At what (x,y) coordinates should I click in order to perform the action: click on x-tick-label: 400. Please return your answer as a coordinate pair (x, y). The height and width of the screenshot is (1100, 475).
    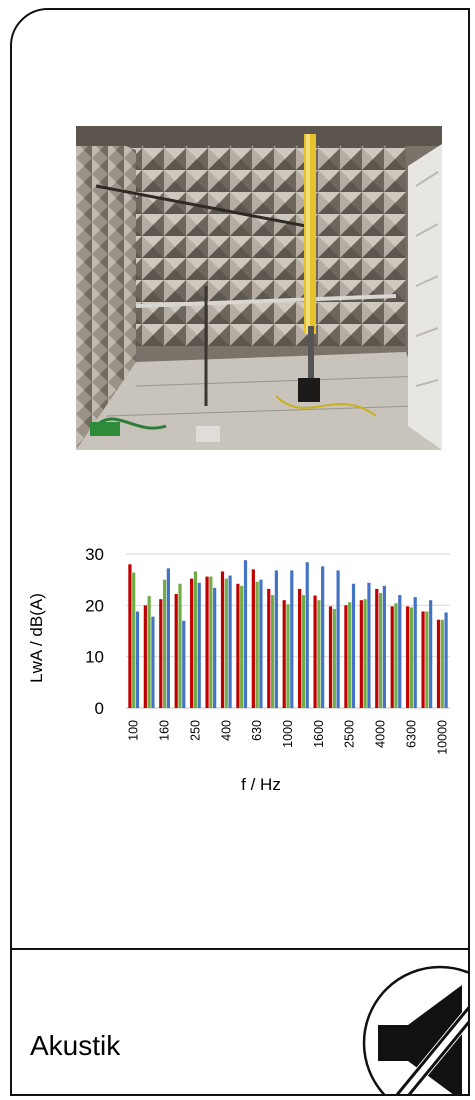
    Looking at the image, I should click on (226, 730).